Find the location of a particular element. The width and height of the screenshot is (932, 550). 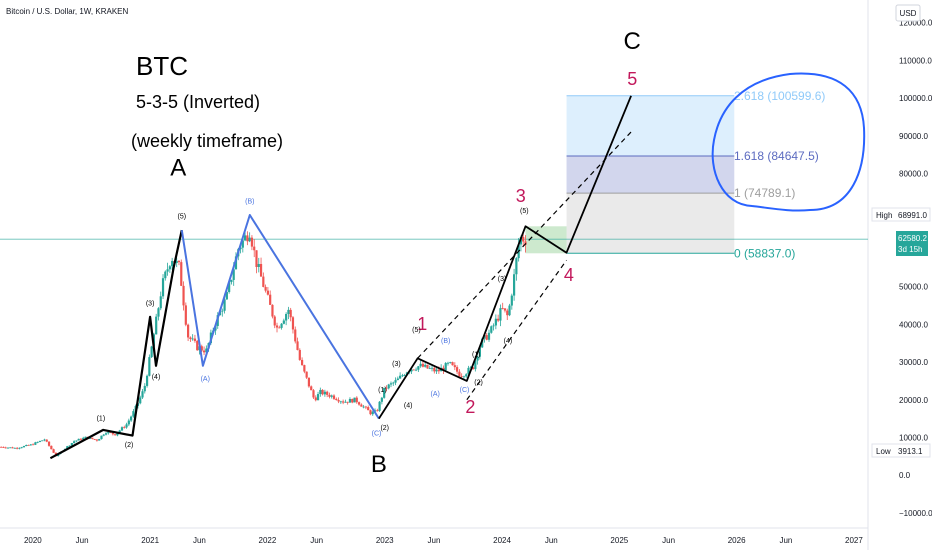

wave-label-major: 4 is located at coordinates (569, 275).